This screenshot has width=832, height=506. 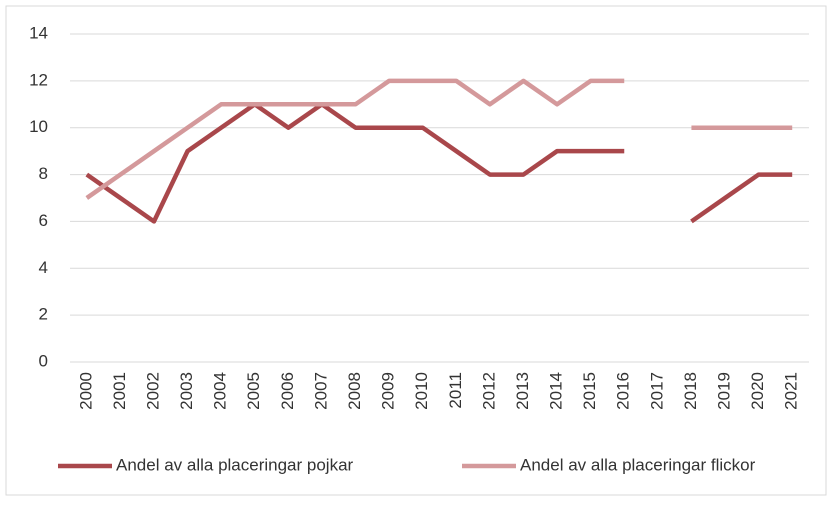 I want to click on y-tick-label: 2, so click(x=43, y=314).